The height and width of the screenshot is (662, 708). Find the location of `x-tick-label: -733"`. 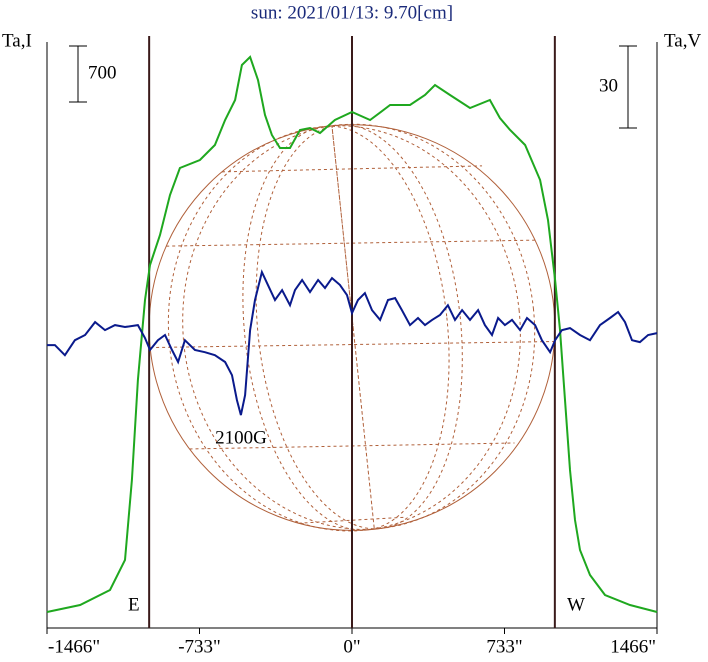

x-tick-label: -733" is located at coordinates (199, 646).